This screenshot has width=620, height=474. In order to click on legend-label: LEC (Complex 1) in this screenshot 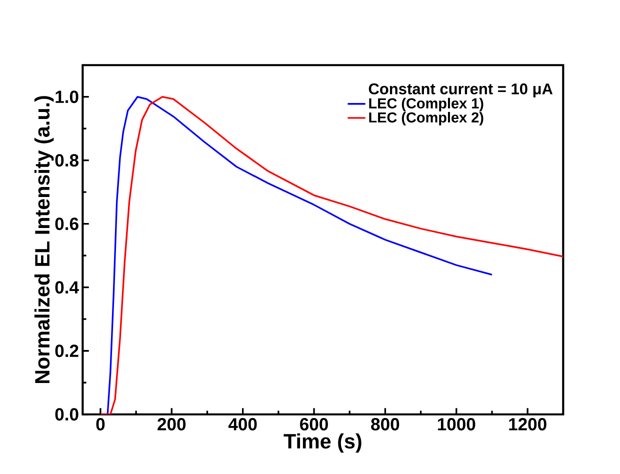, I will do `click(426, 105)`.